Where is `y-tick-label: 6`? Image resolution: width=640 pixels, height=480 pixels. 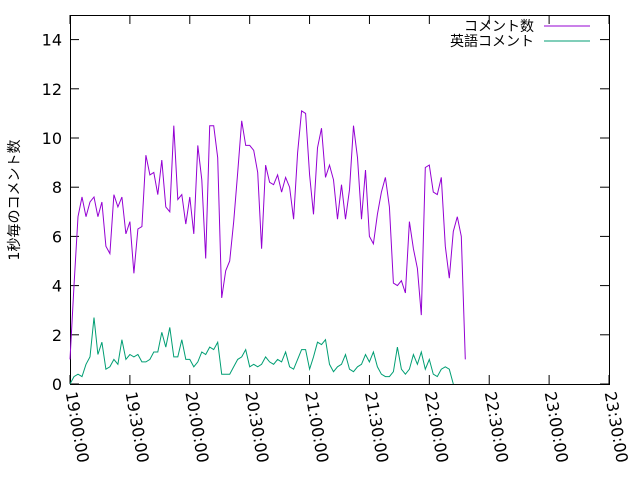
y-tick-label: 6 is located at coordinates (57, 236).